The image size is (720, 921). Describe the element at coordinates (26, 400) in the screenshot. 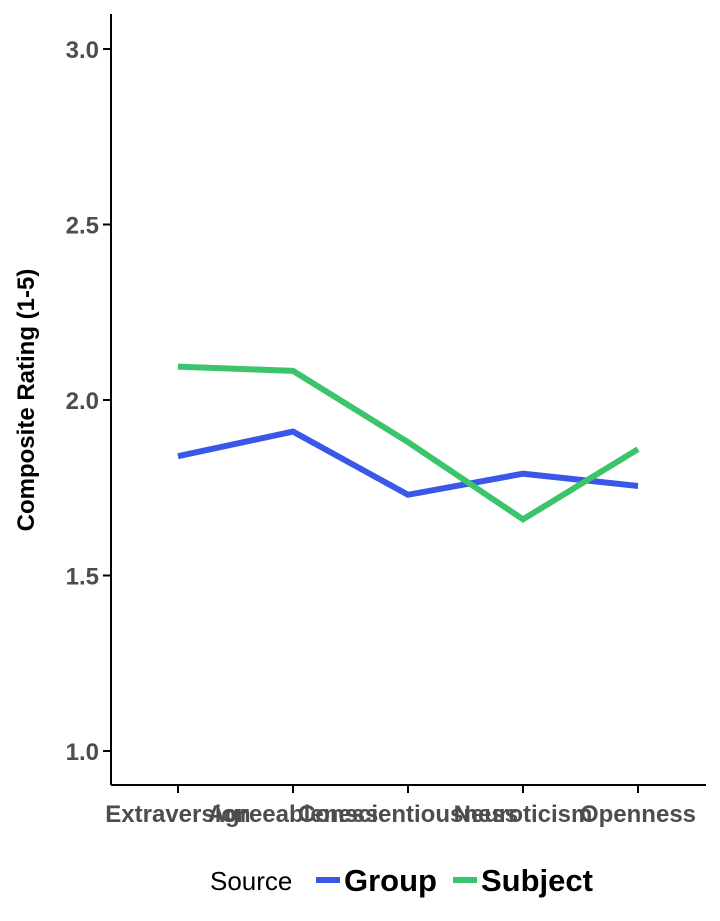

I see `y-axis-label: Composite Rating (1-5)` at that location.